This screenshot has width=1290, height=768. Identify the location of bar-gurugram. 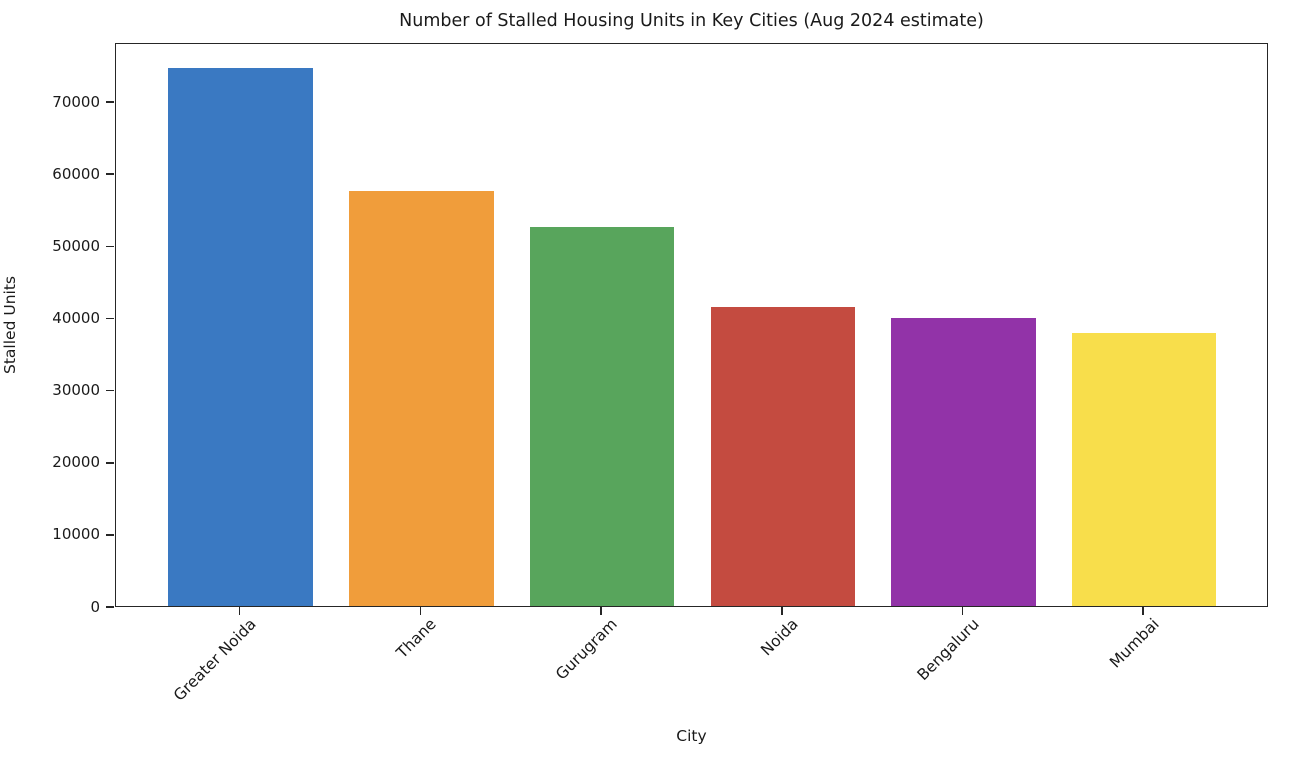
(602, 416).